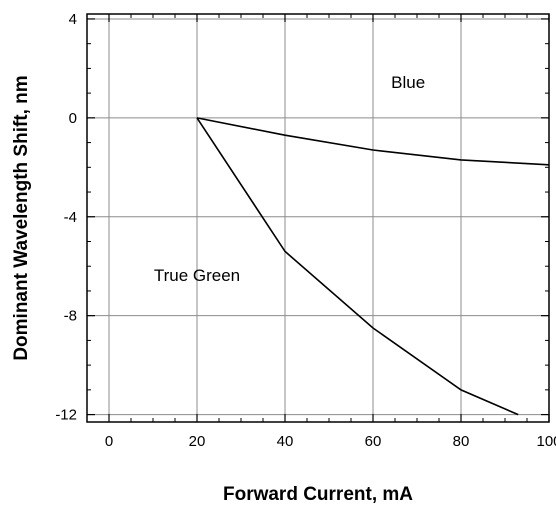 The image size is (556, 510). I want to click on x-tick-label: 100, so click(546, 441).